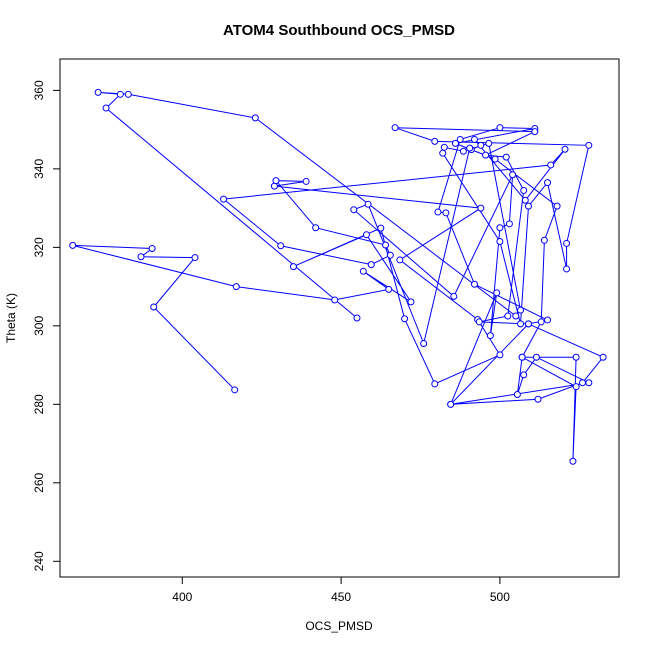  What do you see at coordinates (39, 561) in the screenshot?
I see `y-tick-label: 240` at bounding box center [39, 561].